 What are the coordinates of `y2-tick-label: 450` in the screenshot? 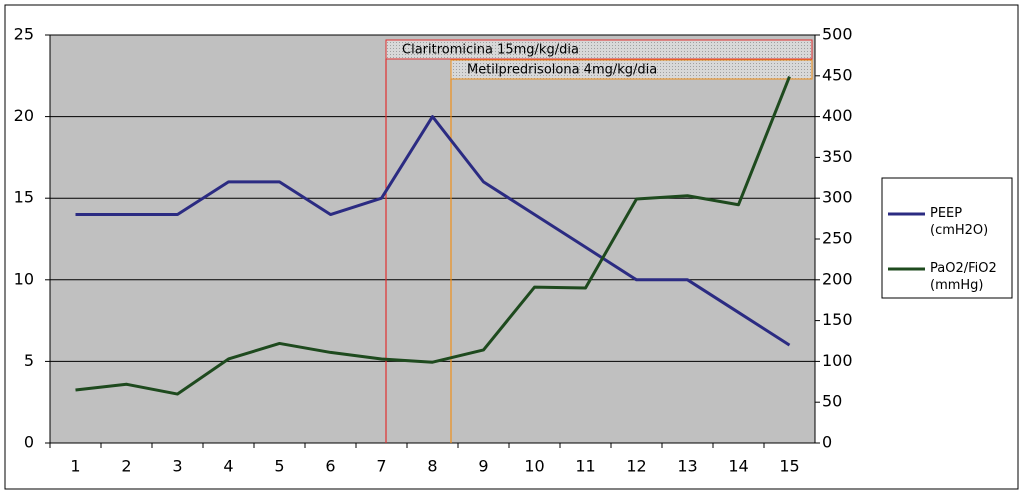 It's located at (837, 74).